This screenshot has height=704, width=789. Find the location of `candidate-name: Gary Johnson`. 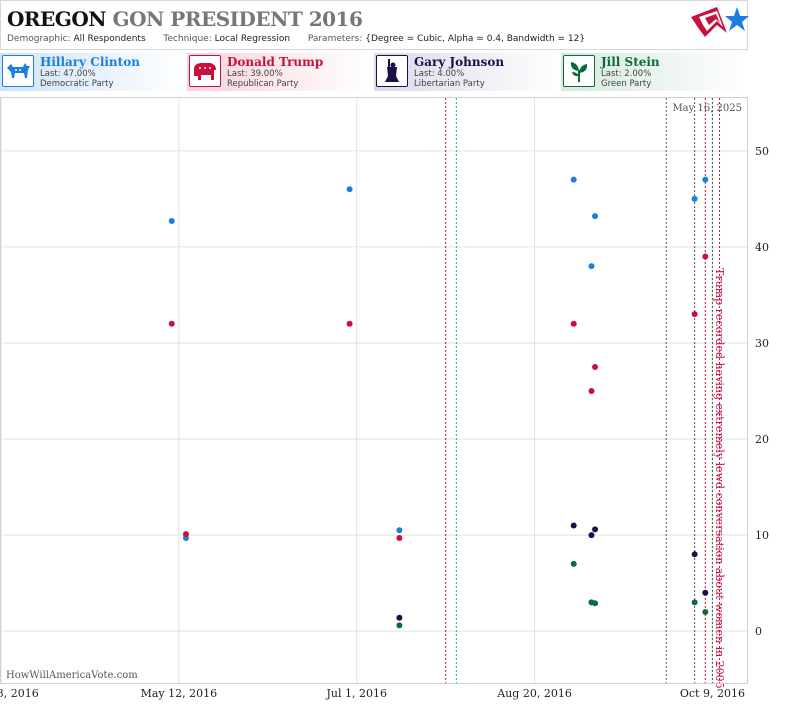

candidate-name: Gary Johnson is located at coordinates (459, 62).